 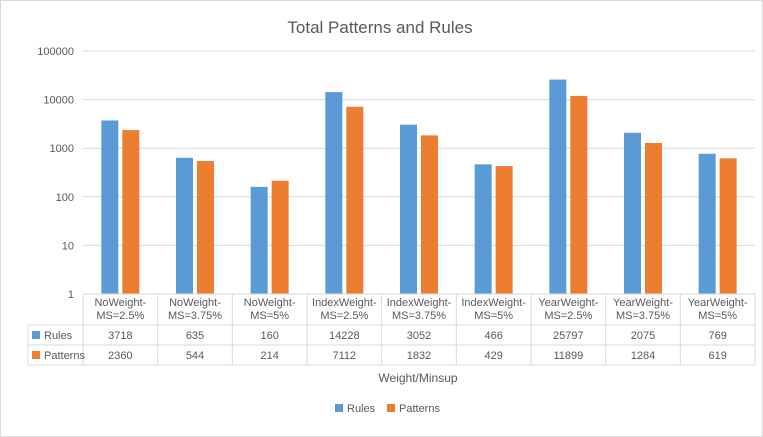 What do you see at coordinates (36, 335) in the screenshot?
I see `table-key-rules` at bounding box center [36, 335].